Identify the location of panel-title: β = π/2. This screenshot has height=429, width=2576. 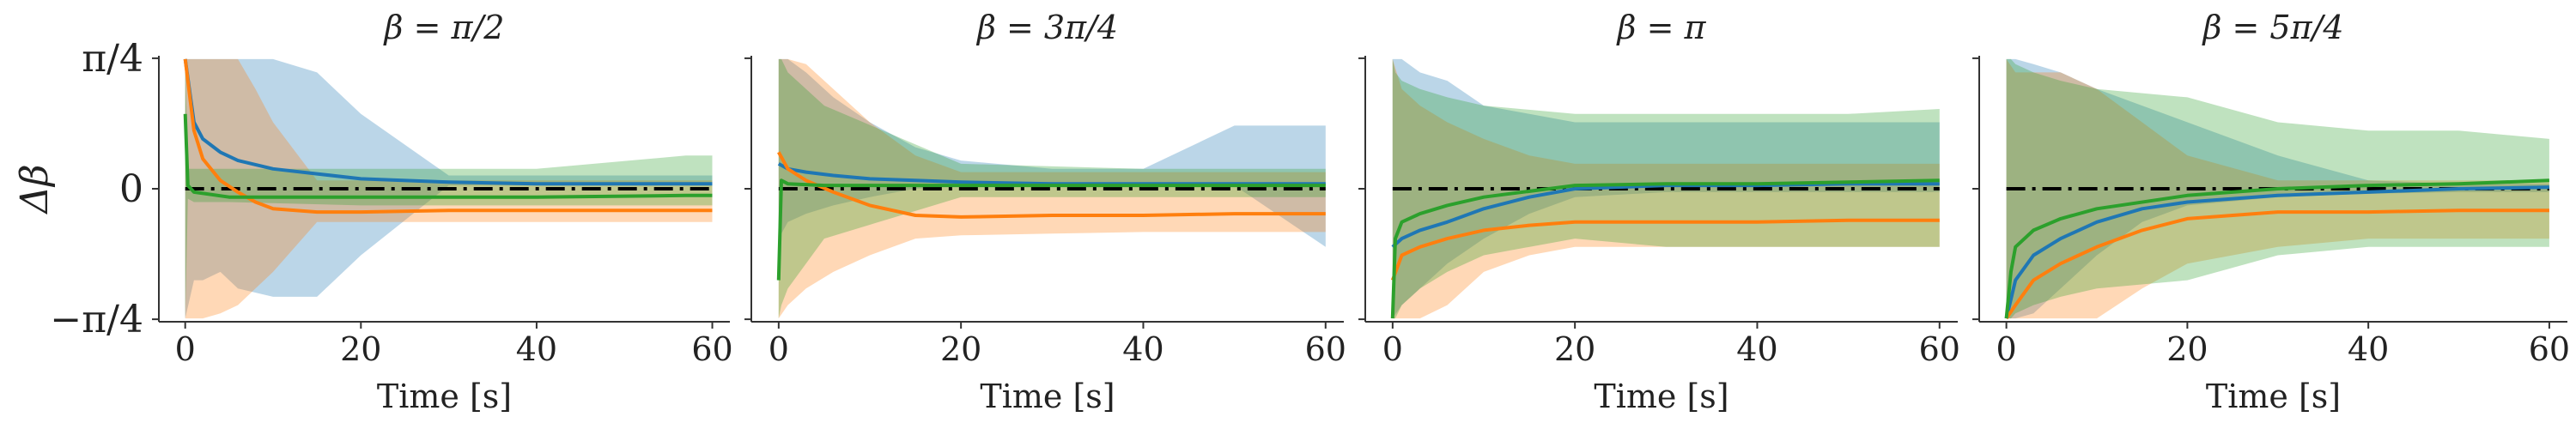
(444, 27).